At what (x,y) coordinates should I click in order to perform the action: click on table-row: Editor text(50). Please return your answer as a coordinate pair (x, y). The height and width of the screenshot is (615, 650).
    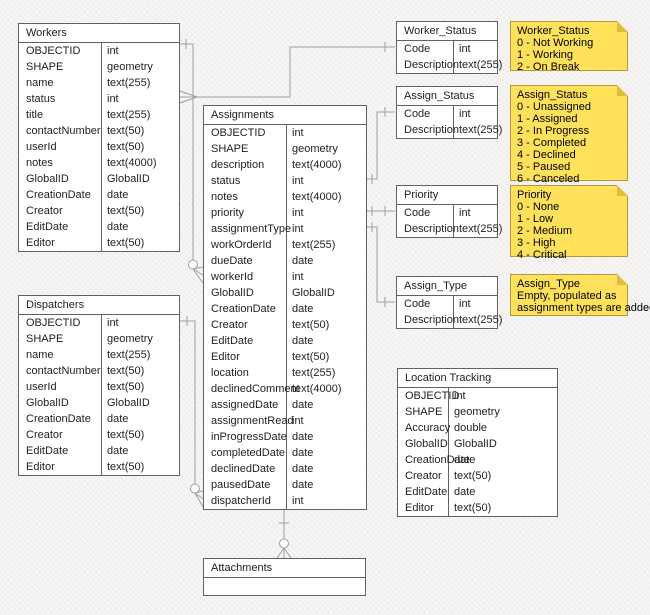
    Looking at the image, I should click on (99, 243).